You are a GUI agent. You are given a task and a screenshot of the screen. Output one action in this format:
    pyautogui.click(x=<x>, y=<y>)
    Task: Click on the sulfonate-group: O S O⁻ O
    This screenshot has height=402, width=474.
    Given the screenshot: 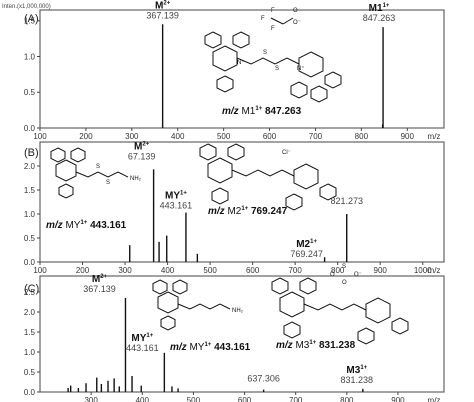 What is the action you would take?
    pyautogui.click(x=346, y=275)
    